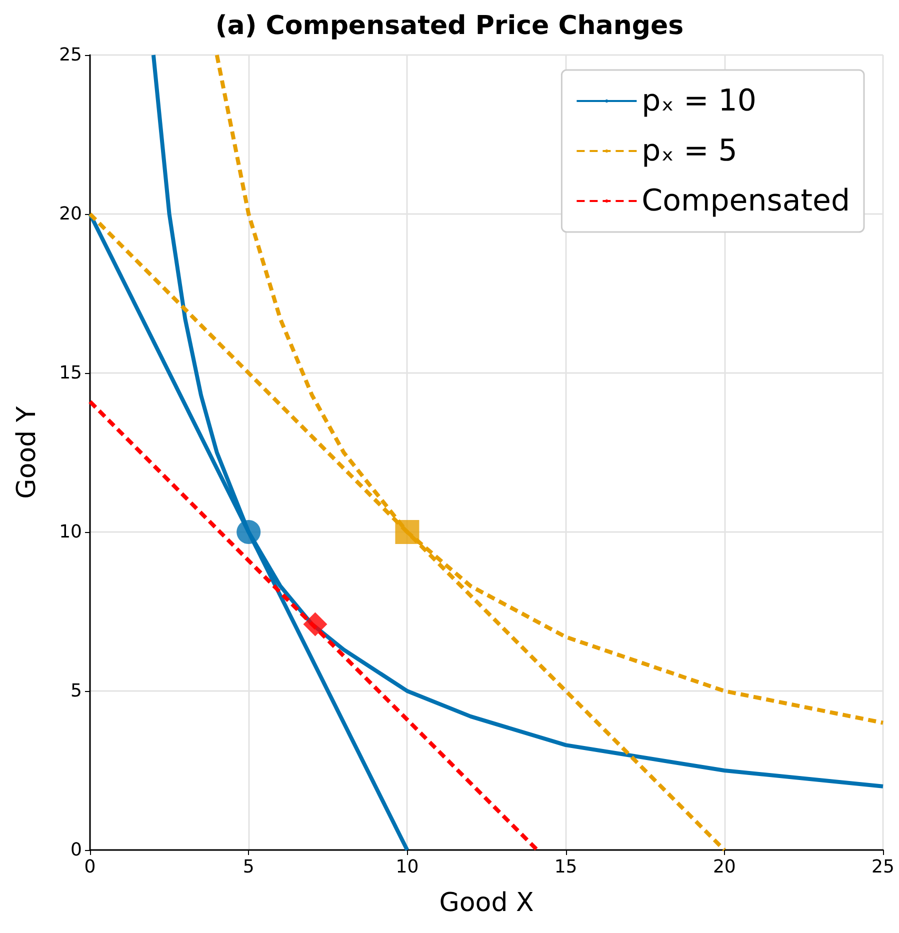 The height and width of the screenshot is (933, 899). I want to click on legend-label: pₓ = 10, so click(699, 101).